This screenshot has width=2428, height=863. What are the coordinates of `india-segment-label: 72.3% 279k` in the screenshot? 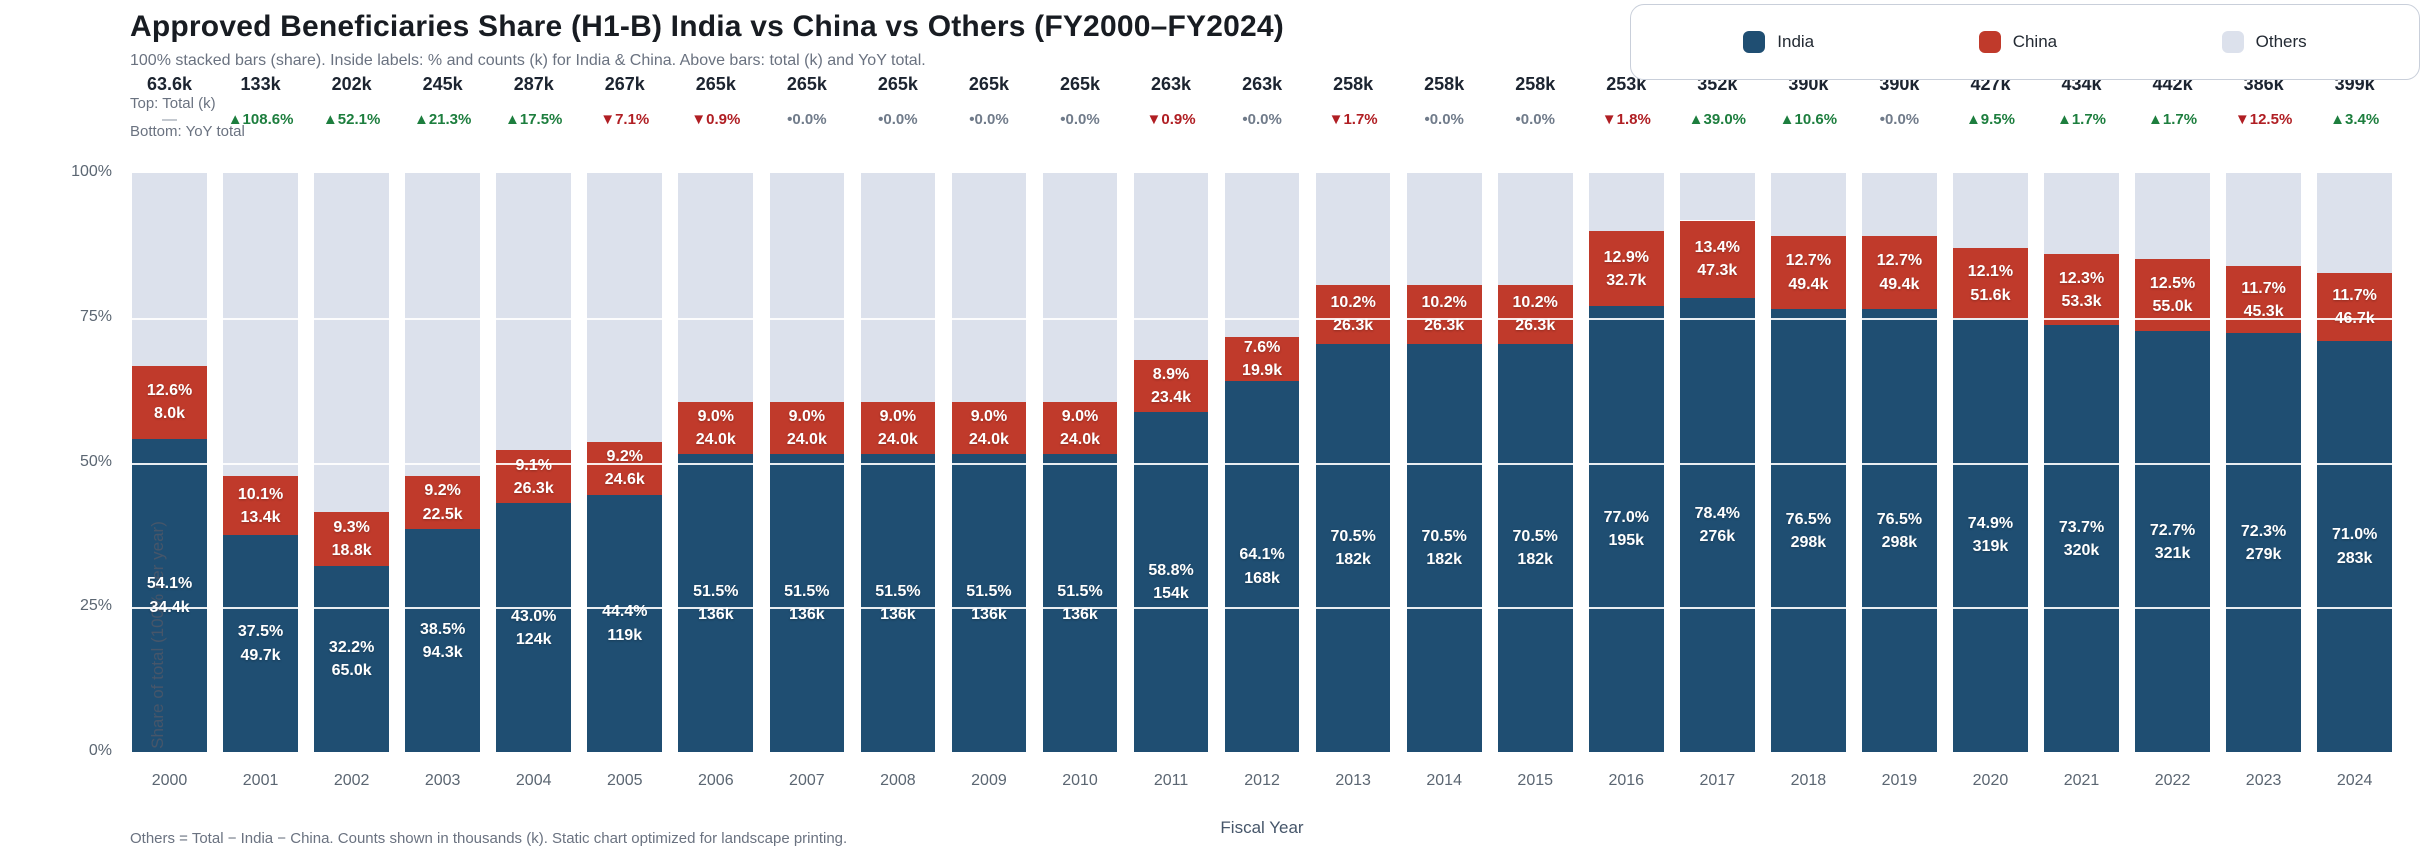 It's located at (2263, 543).